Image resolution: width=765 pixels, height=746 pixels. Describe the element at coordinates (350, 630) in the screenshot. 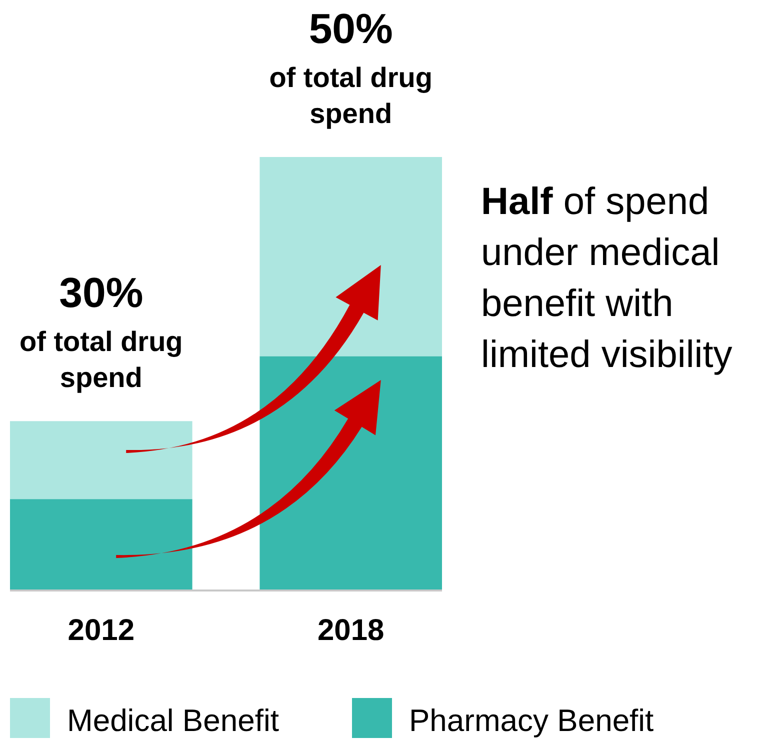

I see `x-tick-label: 2018` at that location.